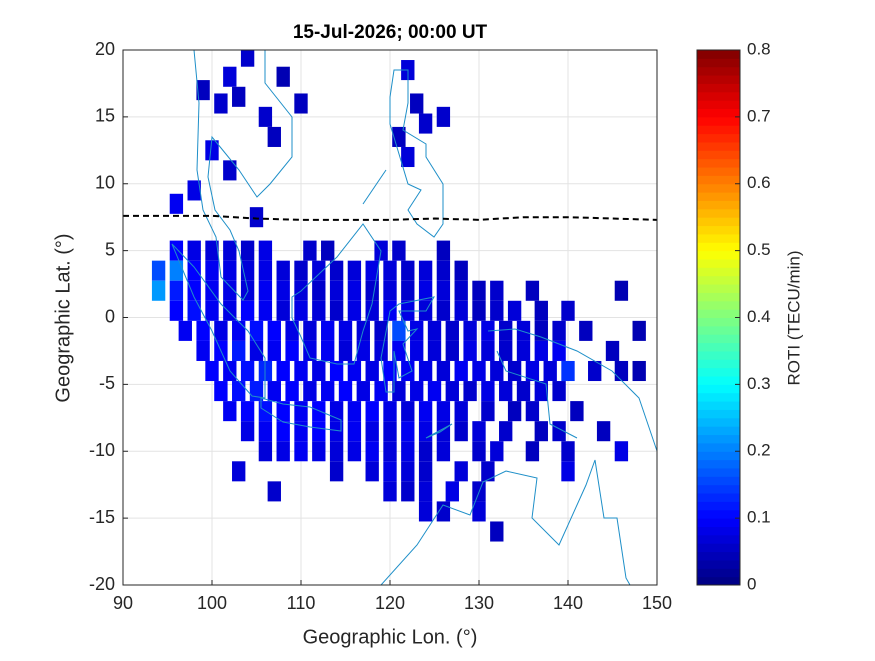 The image size is (875, 661). What do you see at coordinates (759, 249) in the screenshot?
I see `colorbar-tick-label: 0.5` at bounding box center [759, 249].